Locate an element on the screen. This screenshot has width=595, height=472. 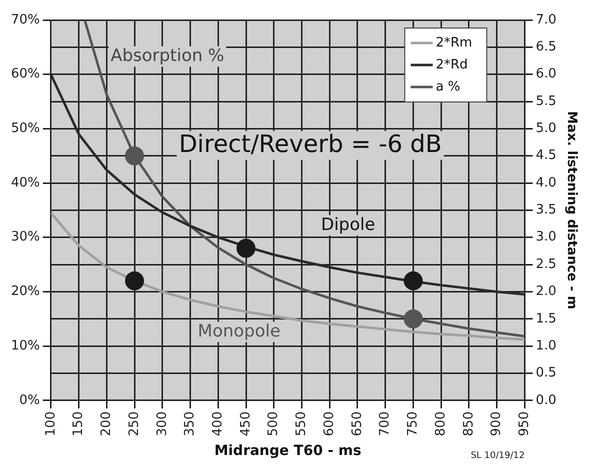
y2-tick-label: 4.5 is located at coordinates (546, 156).